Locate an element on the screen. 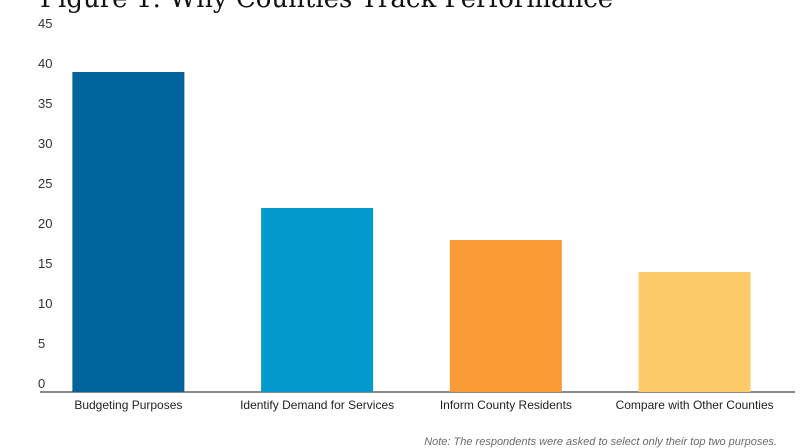 This screenshot has height=448, width=807. y-tick-label: 0 is located at coordinates (41, 383).